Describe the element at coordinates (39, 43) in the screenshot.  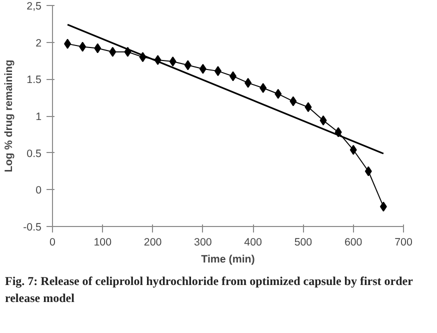
I see `y-tick-label: 2` at that location.